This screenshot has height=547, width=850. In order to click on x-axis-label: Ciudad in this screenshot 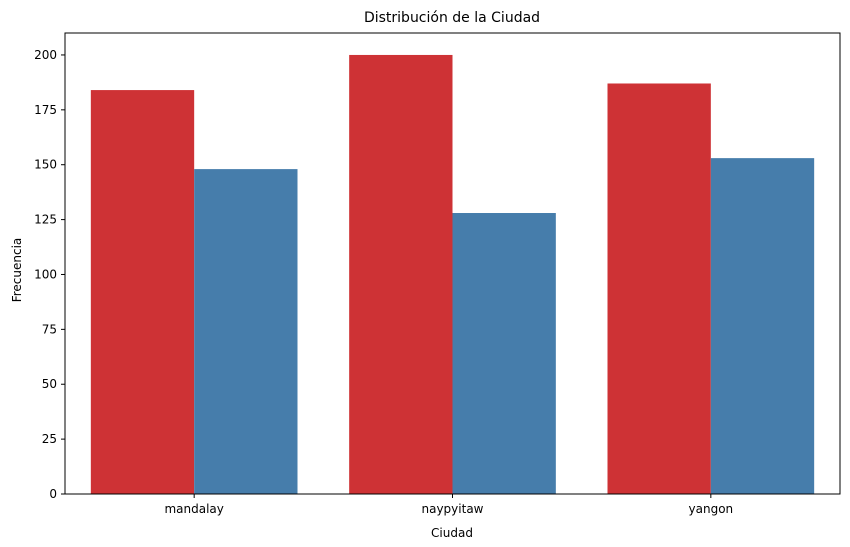, I will do `click(452, 533)`.